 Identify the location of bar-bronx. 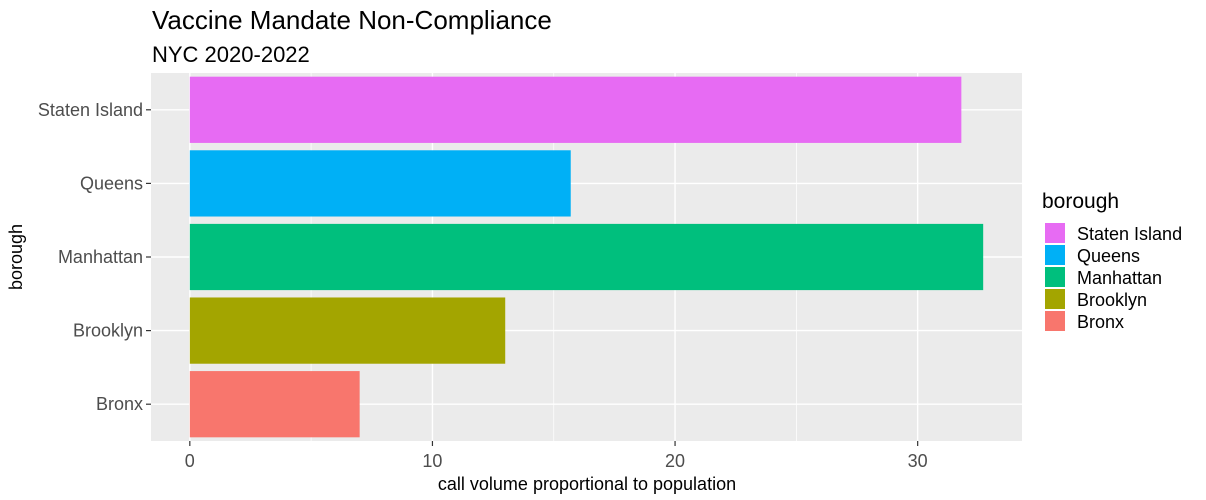
(274, 404).